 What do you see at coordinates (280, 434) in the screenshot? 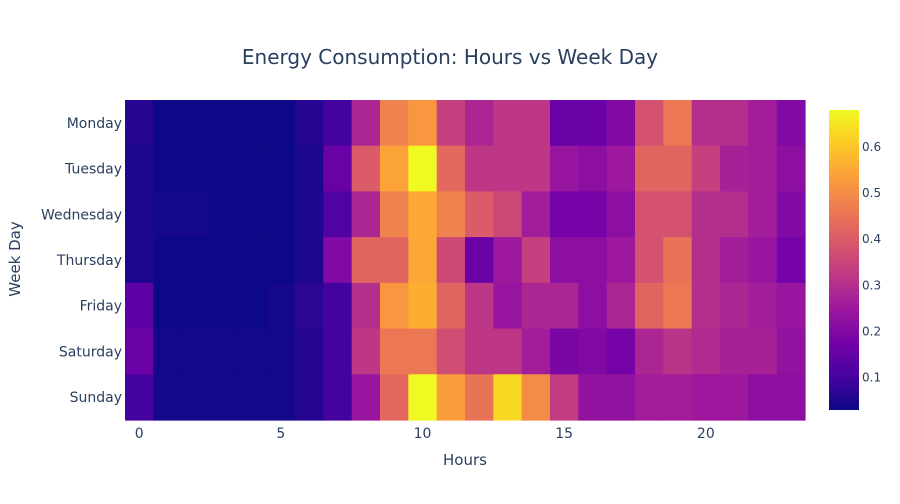
I see `x-tick-label: 5` at bounding box center [280, 434].